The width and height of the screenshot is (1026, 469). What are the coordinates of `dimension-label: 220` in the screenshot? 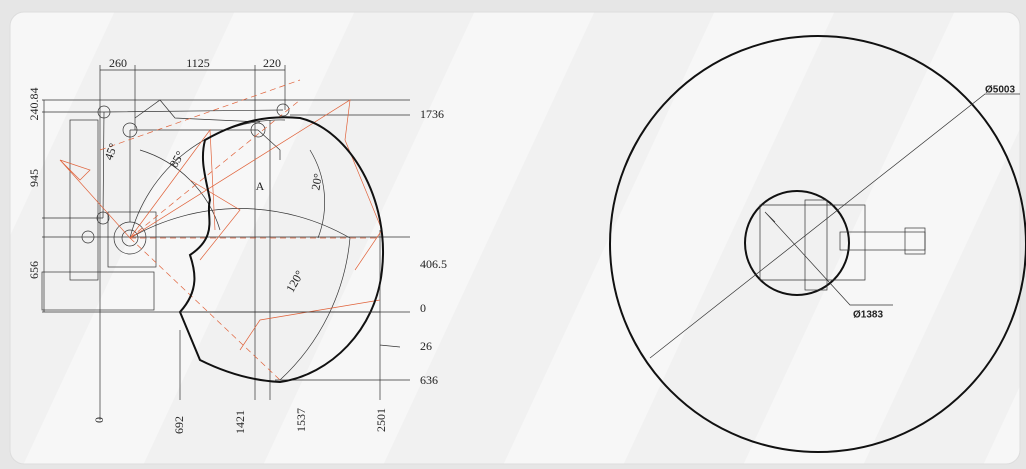 It's located at (272, 63).